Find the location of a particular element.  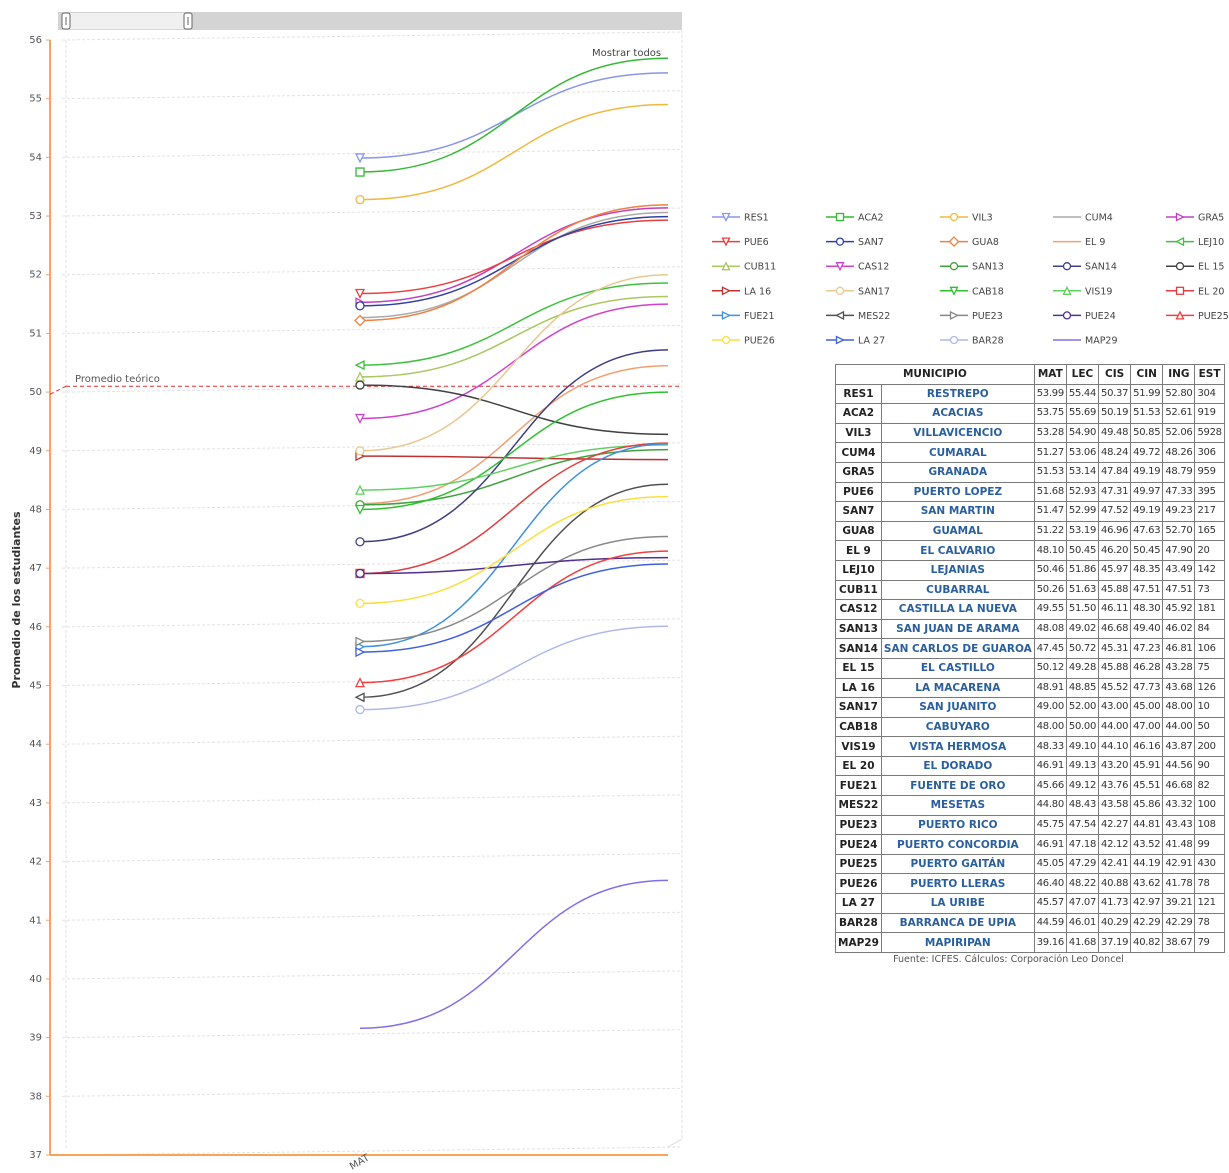

legend-item-res1: RES1 is located at coordinates (740, 218).